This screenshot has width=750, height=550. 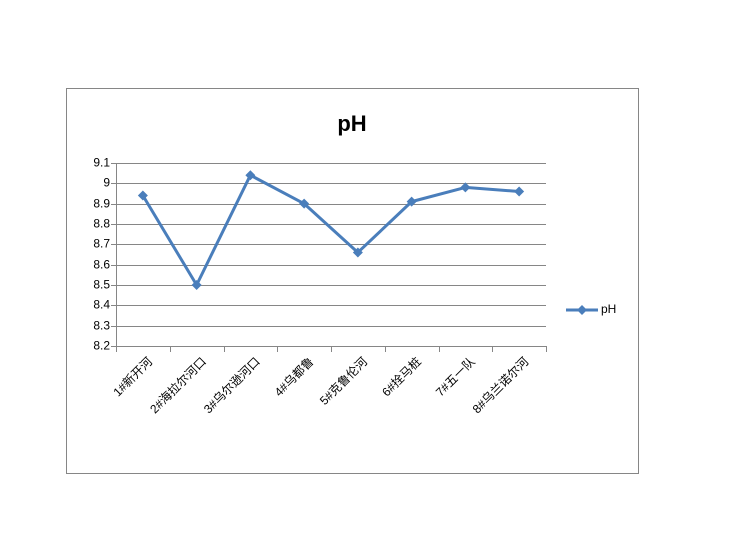 I want to click on y-tick-label: 8.7, so click(x=101, y=244).